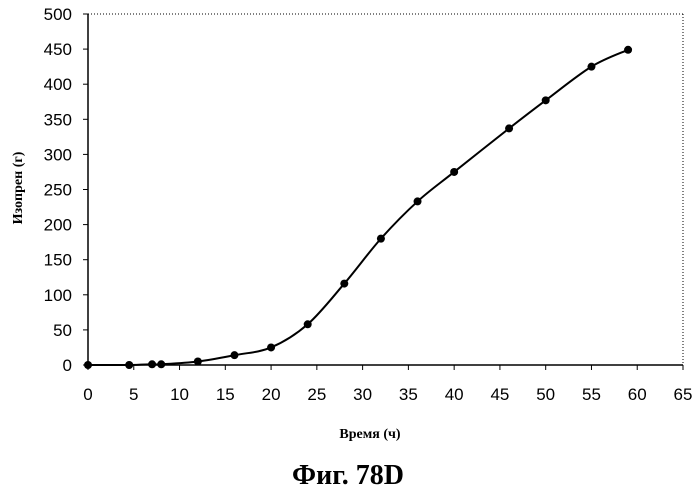  What do you see at coordinates (67, 365) in the screenshot?
I see `y-tick-label: 0` at bounding box center [67, 365].